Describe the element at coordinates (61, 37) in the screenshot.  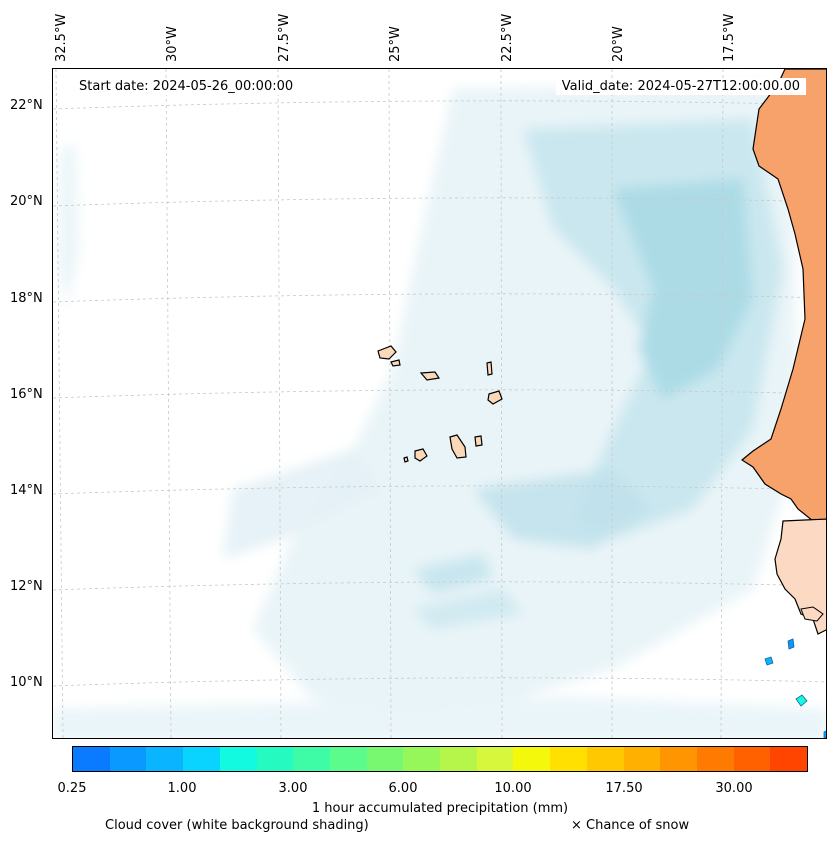
I see `lon-label-32-5w: 32.5°W` at that location.